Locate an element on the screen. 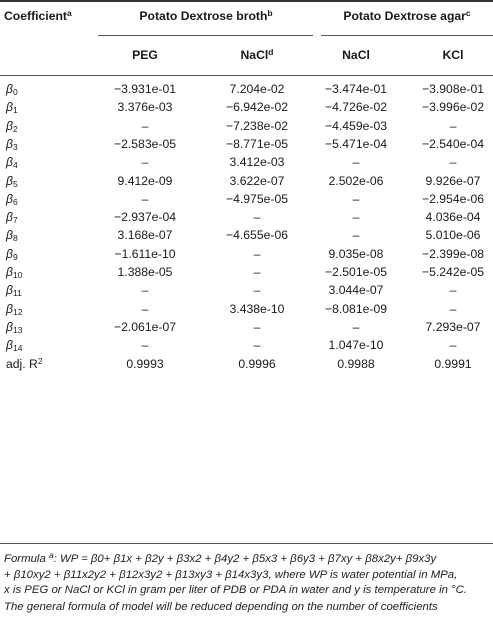 The width and height of the screenshot is (493, 631). table-cell: −2.540e-04 is located at coordinates (453, 143).